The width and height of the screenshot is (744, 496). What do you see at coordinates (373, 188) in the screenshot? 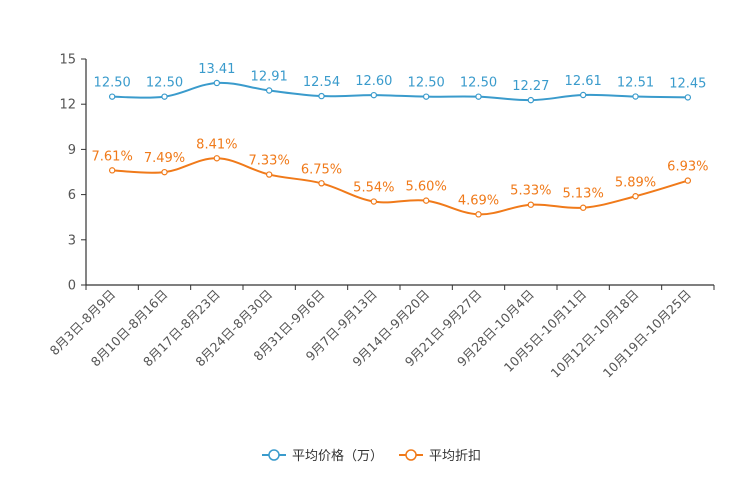
I see `data-label: 5.54%` at bounding box center [373, 188].